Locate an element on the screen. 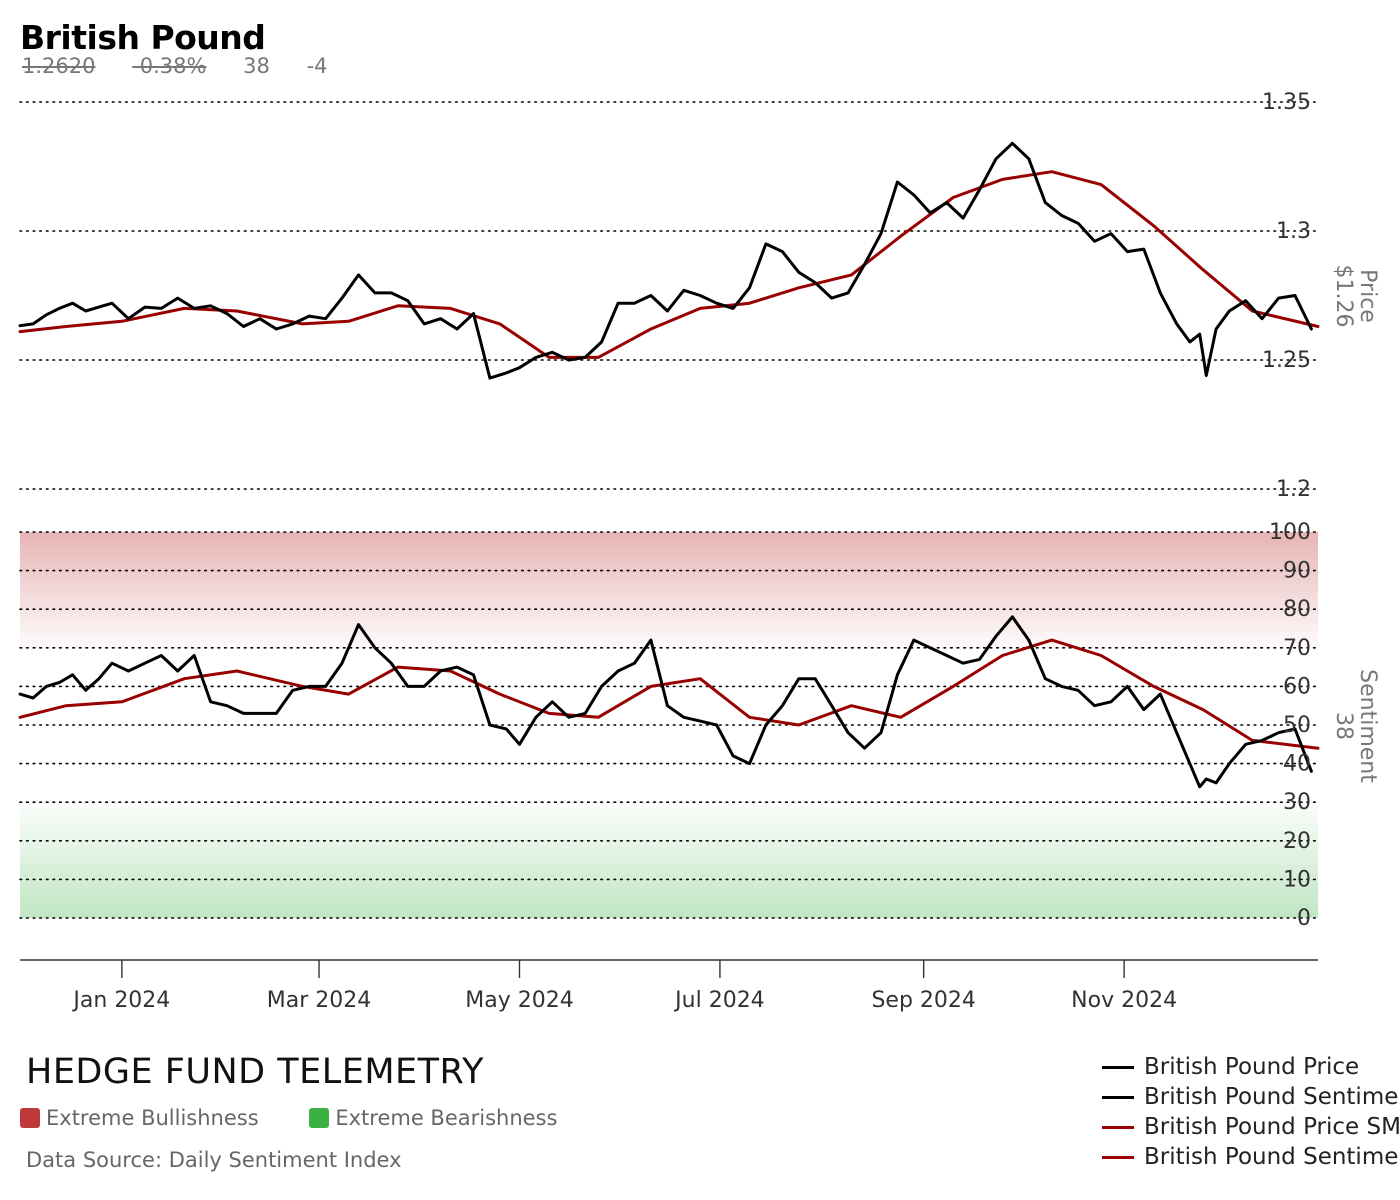  price-axis-title: Price is located at coordinates (1367, 296).